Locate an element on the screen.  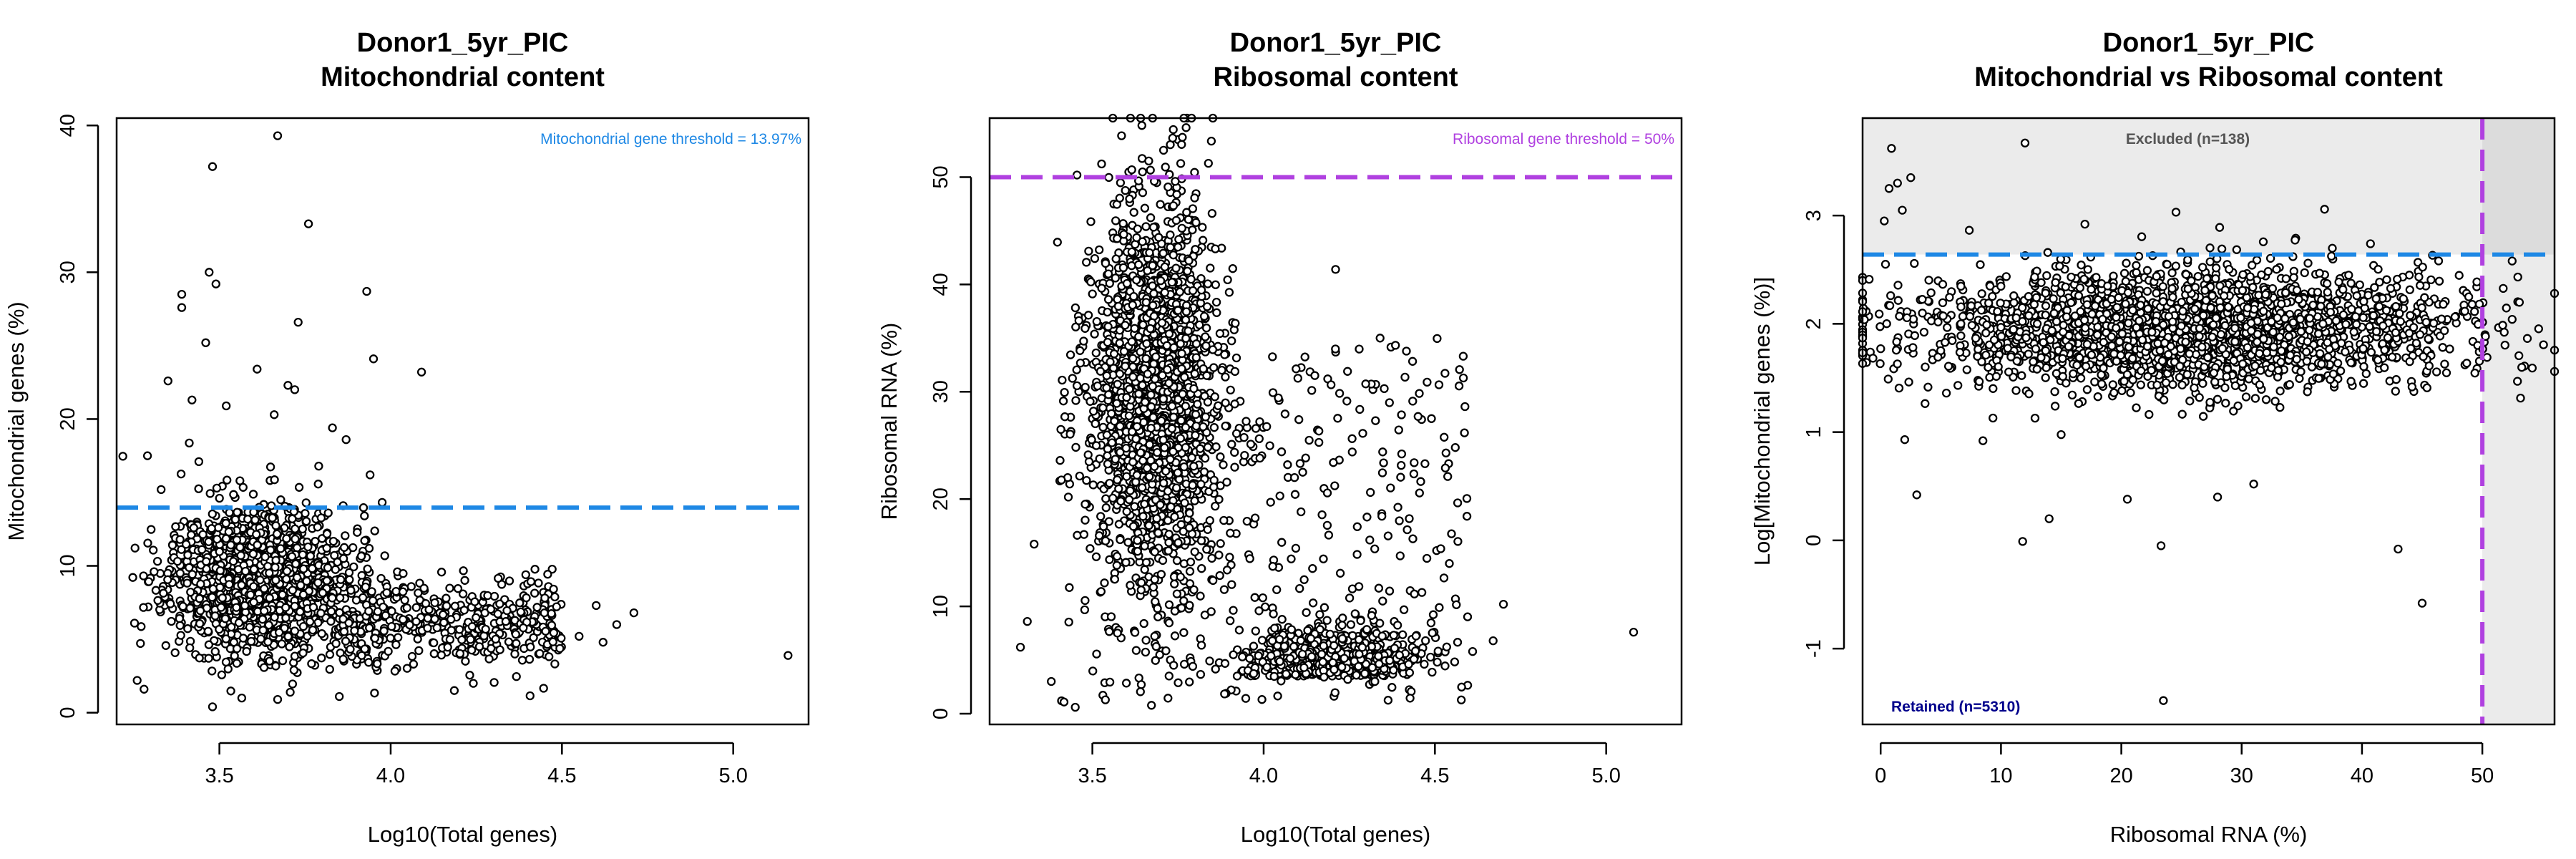
excluded-region-corner is located at coordinates (2518, 186).